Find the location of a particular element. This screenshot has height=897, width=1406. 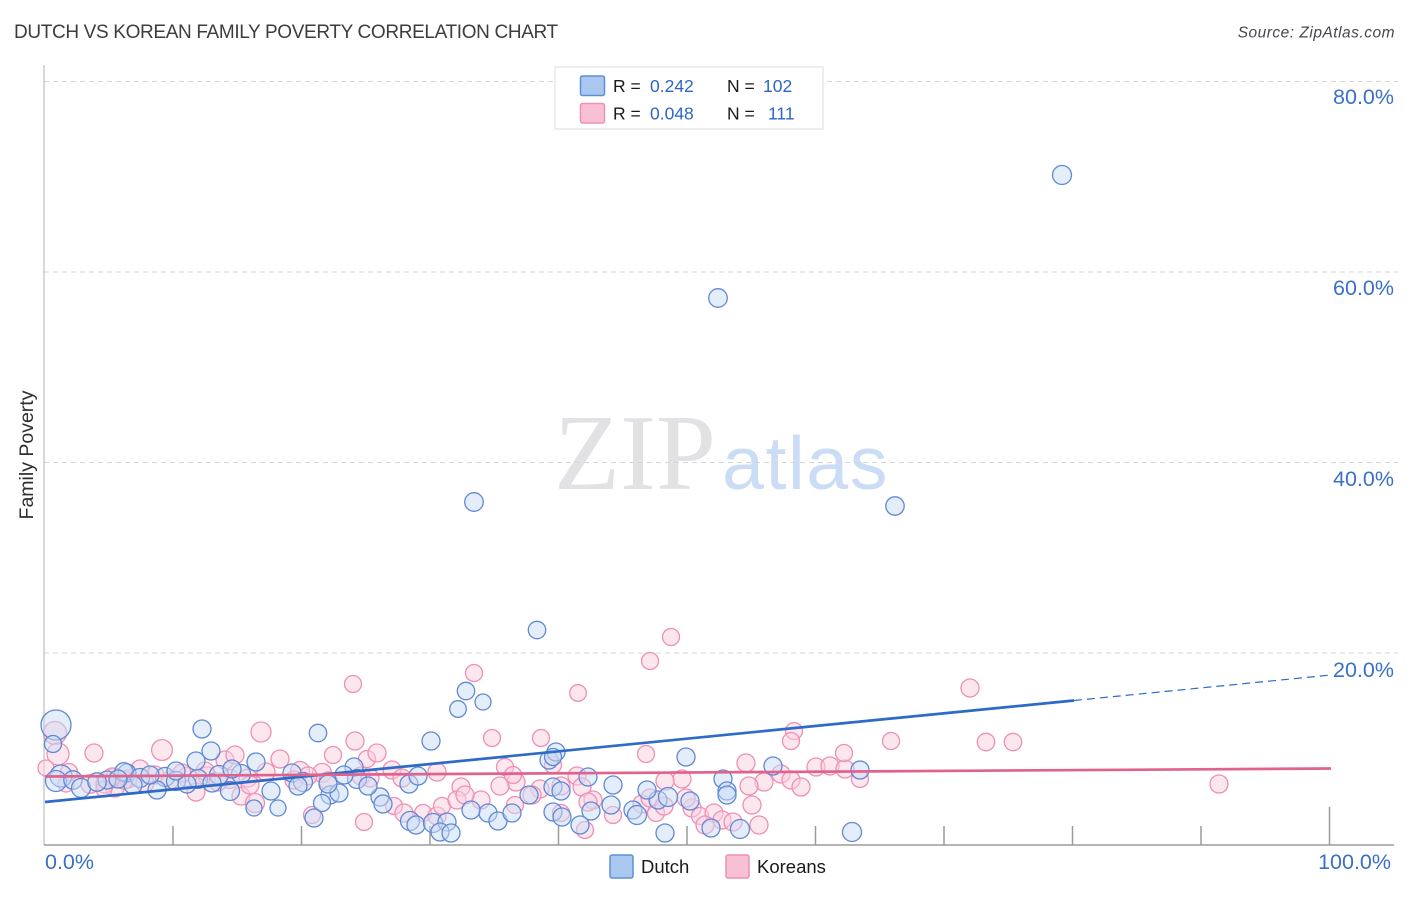

svg-text: 40.0% is located at coordinates (1363, 479).